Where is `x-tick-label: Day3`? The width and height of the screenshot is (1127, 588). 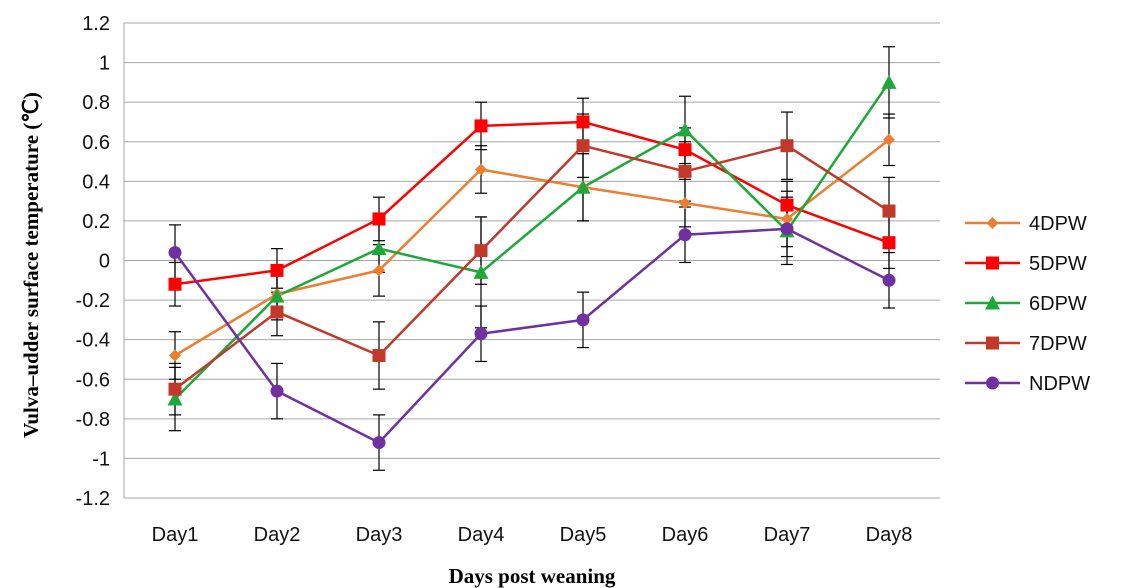 x-tick-label: Day3 is located at coordinates (379, 535).